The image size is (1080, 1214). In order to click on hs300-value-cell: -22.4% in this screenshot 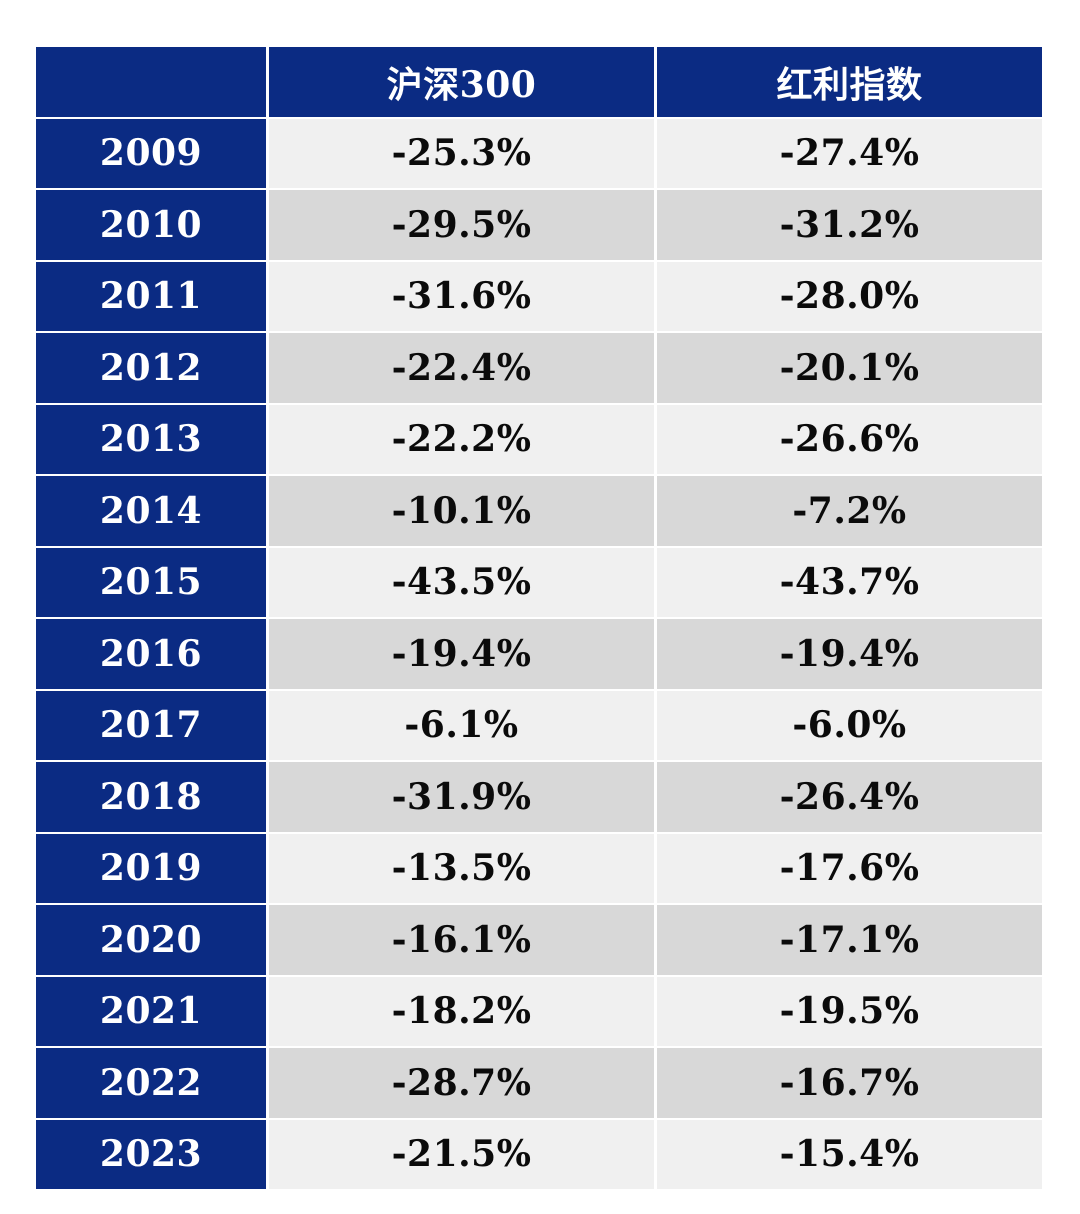, I will do `click(461, 368)`.